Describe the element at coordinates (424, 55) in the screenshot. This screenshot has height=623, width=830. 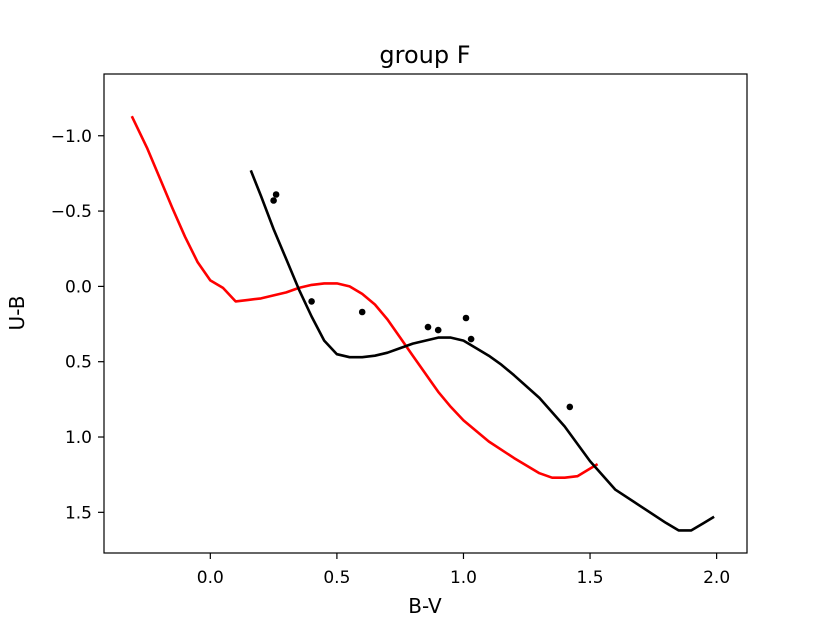
I see `chart-title: group F` at that location.